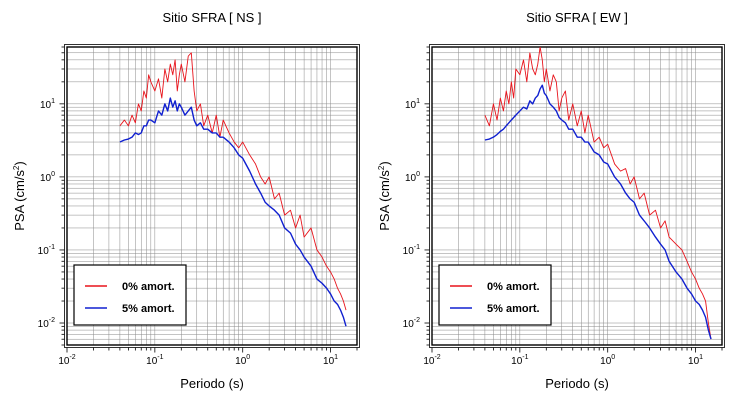 Image resolution: width=730 pixels, height=405 pixels. I want to click on chart-title: Sitio SFRA [ NS ], so click(212, 17).